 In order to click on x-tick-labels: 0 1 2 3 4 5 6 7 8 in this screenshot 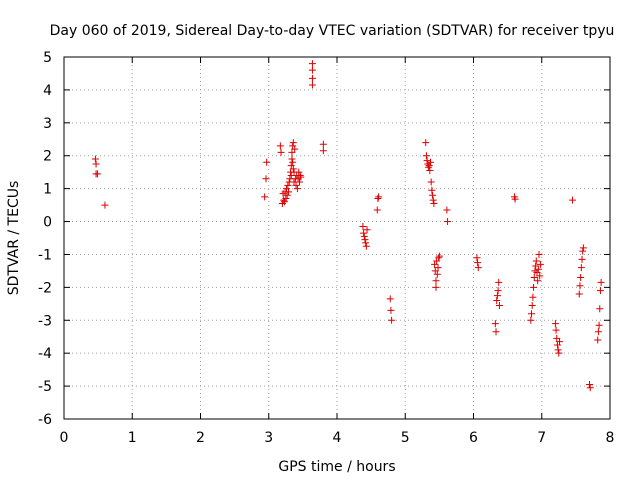, I will do `click(337, 438)`.